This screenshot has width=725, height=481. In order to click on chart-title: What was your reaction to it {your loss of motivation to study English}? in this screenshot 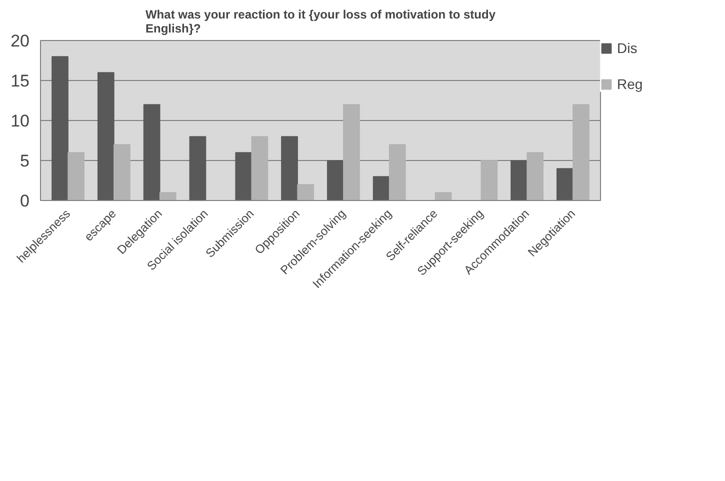, I will do `click(320, 22)`.